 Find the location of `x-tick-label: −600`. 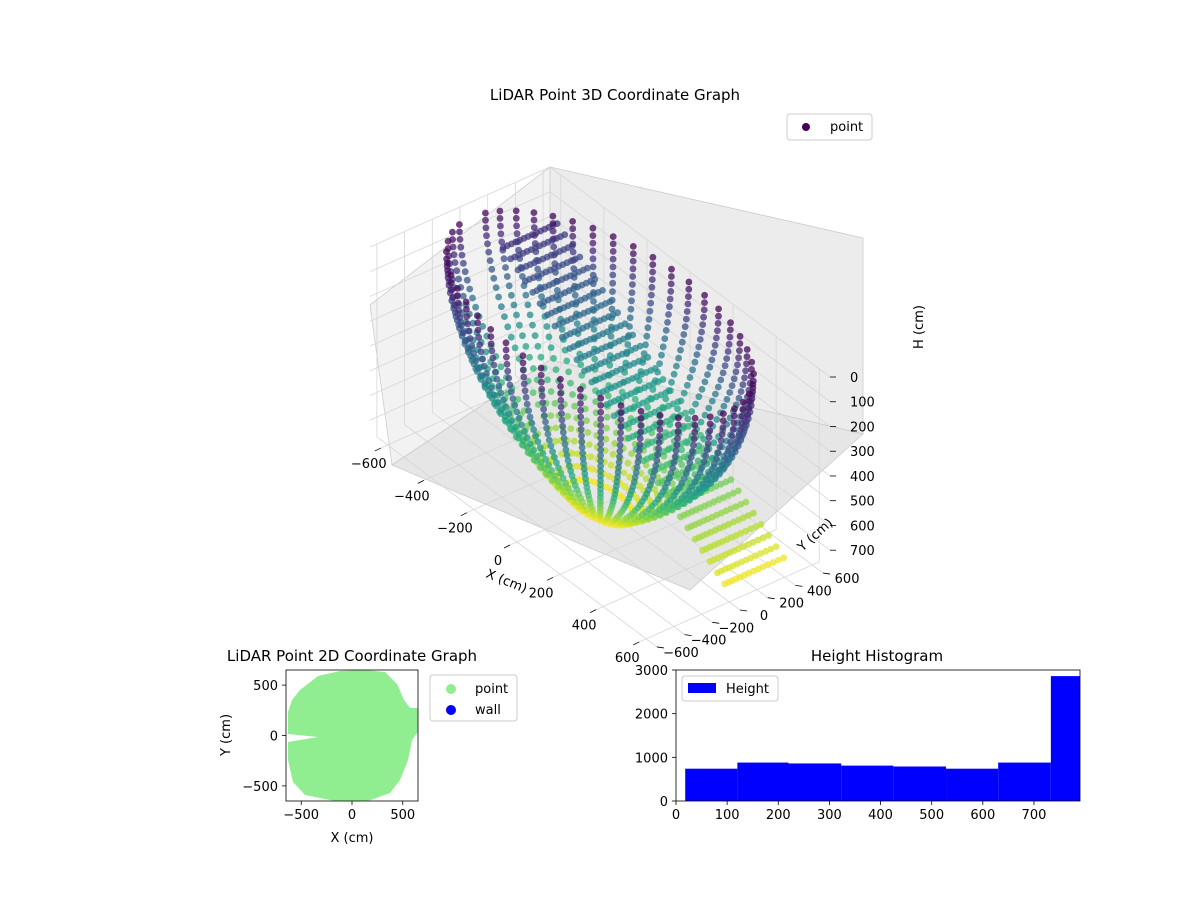

x-tick-label: −600 is located at coordinates (369, 464).